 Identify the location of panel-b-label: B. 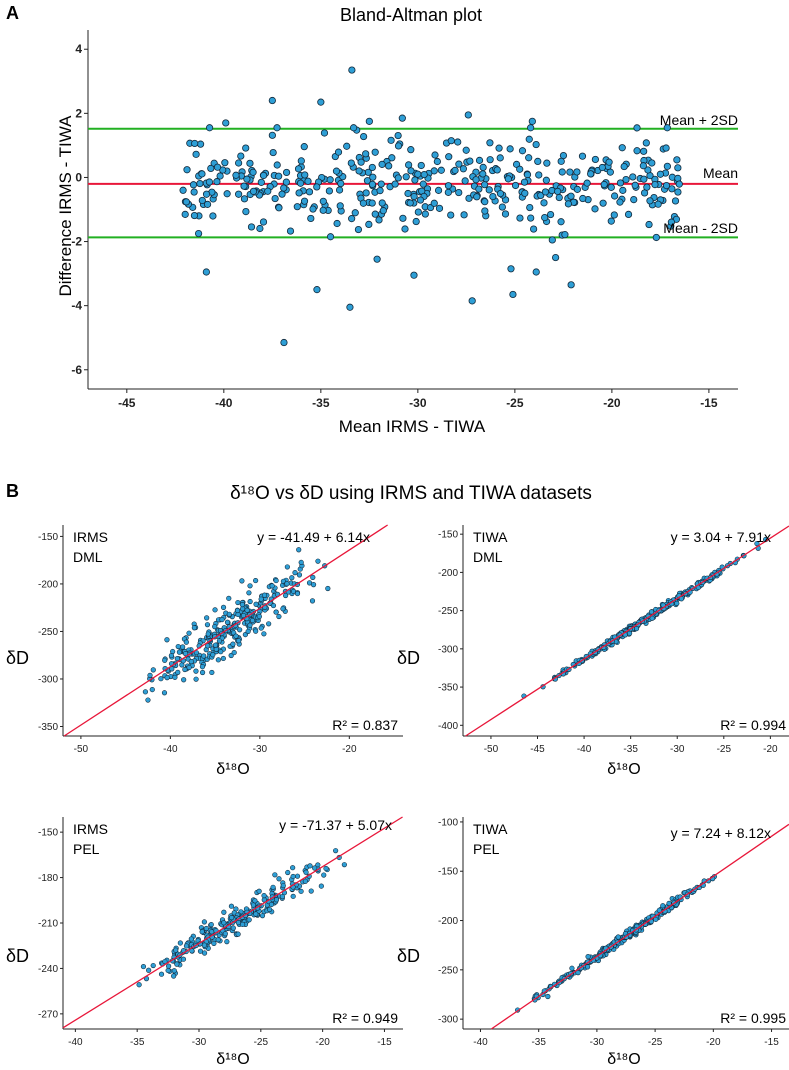
(12, 491).